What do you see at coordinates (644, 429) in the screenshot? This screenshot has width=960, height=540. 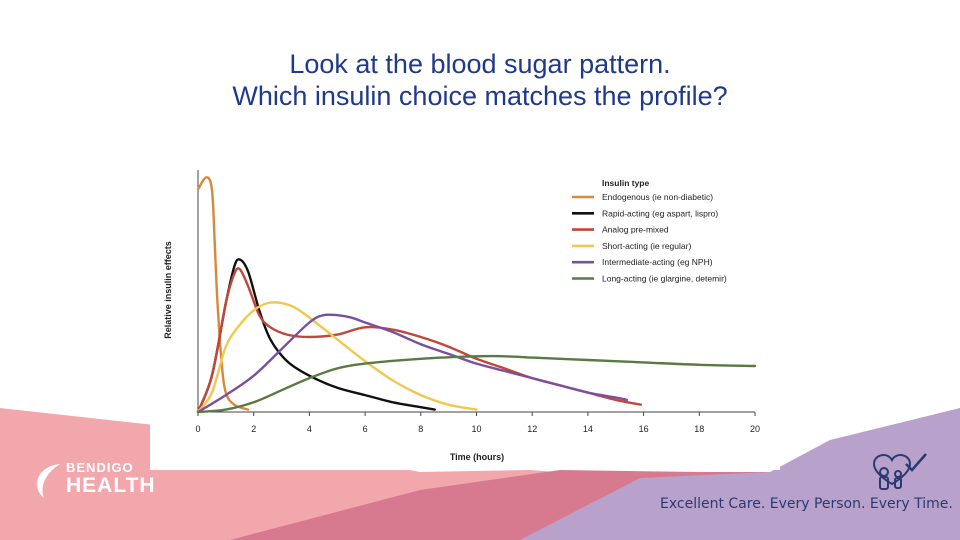 I see `x-tick-label: 16` at bounding box center [644, 429].